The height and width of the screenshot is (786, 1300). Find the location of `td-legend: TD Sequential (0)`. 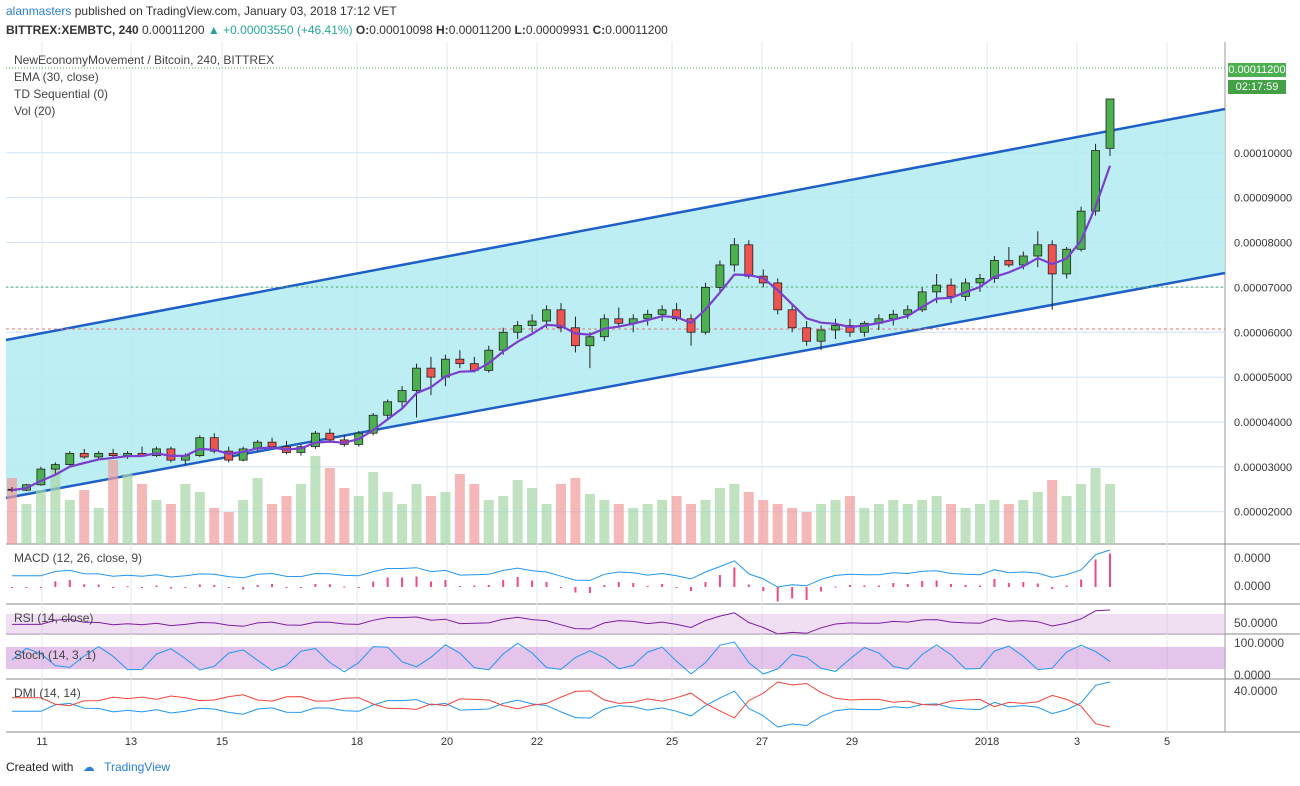

td-legend: TD Sequential (0) is located at coordinates (61, 94).